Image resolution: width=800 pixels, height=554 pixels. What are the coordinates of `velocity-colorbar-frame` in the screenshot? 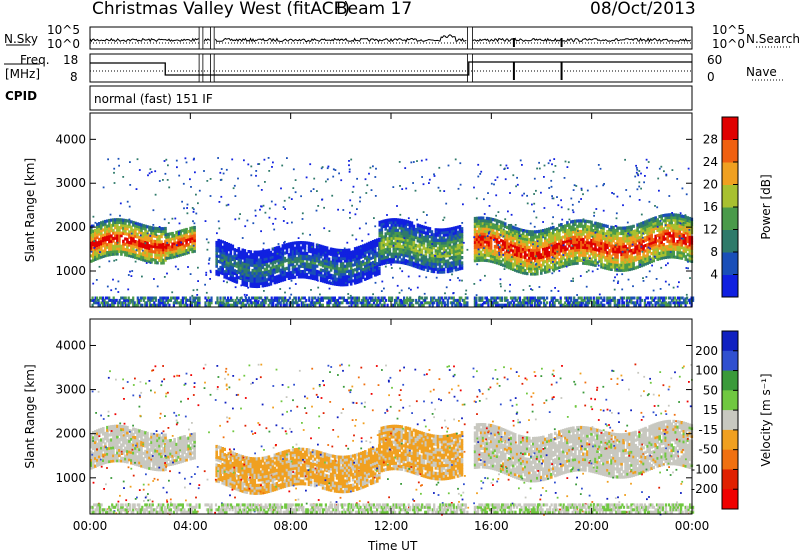 It's located at (730, 420).